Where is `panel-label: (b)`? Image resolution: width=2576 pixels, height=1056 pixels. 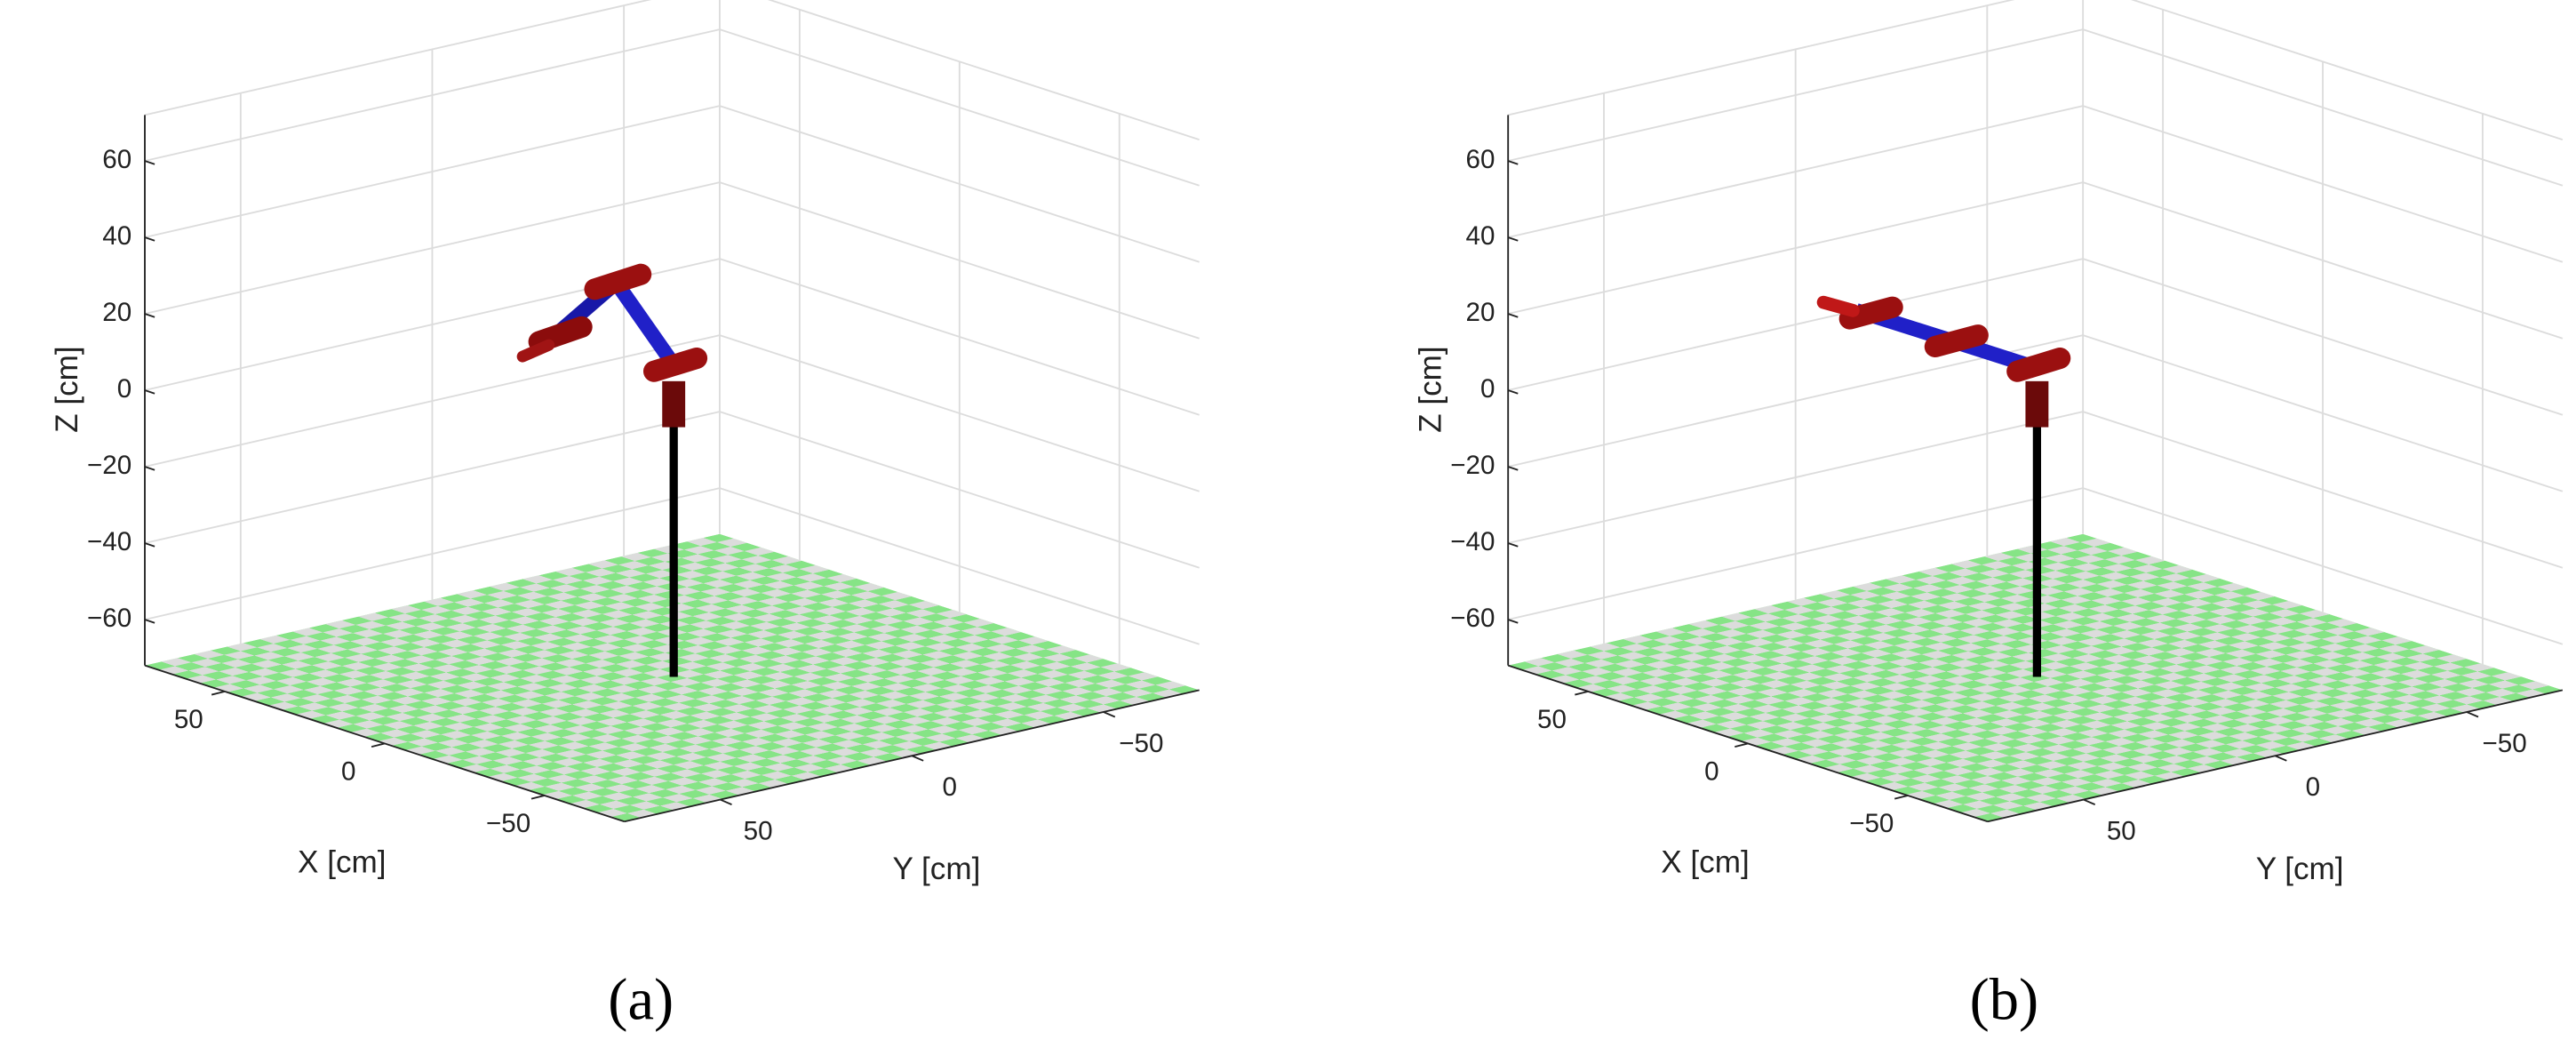
panel-label: (b) is located at coordinates (2005, 1000).